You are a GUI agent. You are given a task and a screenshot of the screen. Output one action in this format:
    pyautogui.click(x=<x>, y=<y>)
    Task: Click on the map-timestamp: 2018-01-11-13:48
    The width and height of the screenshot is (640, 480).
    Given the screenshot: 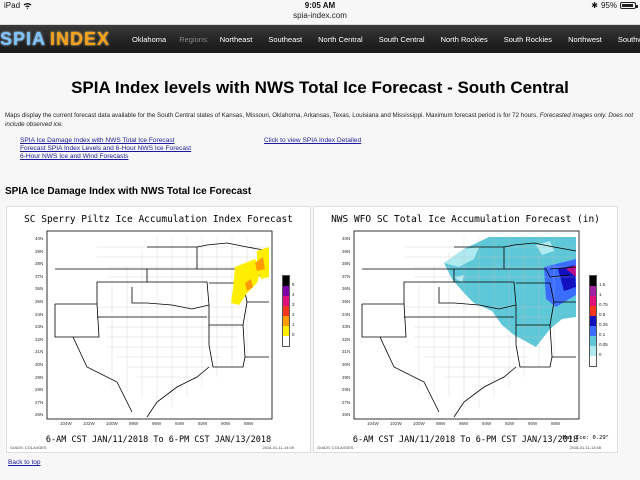 What is the action you would take?
    pyautogui.click(x=585, y=447)
    